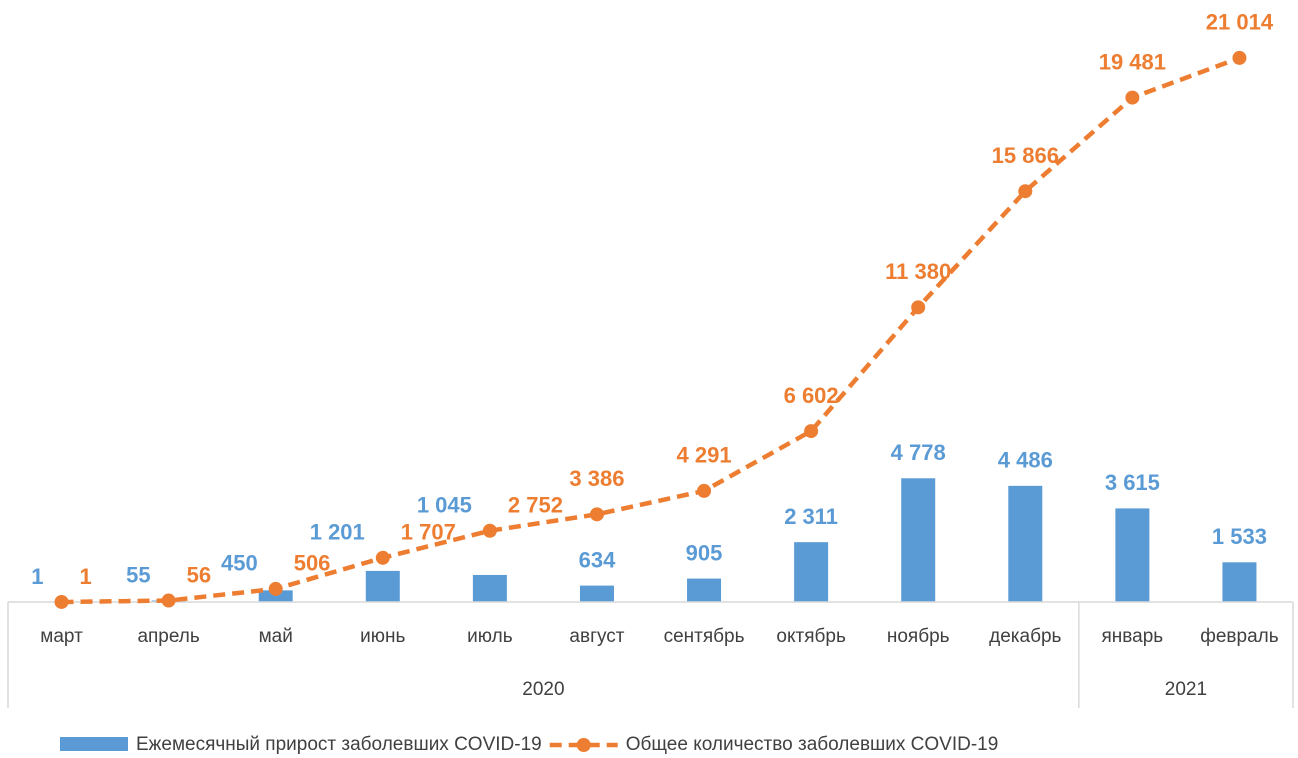 This screenshot has height=758, width=1298. I want to click on x-tick-label: октябрь, so click(811, 636).